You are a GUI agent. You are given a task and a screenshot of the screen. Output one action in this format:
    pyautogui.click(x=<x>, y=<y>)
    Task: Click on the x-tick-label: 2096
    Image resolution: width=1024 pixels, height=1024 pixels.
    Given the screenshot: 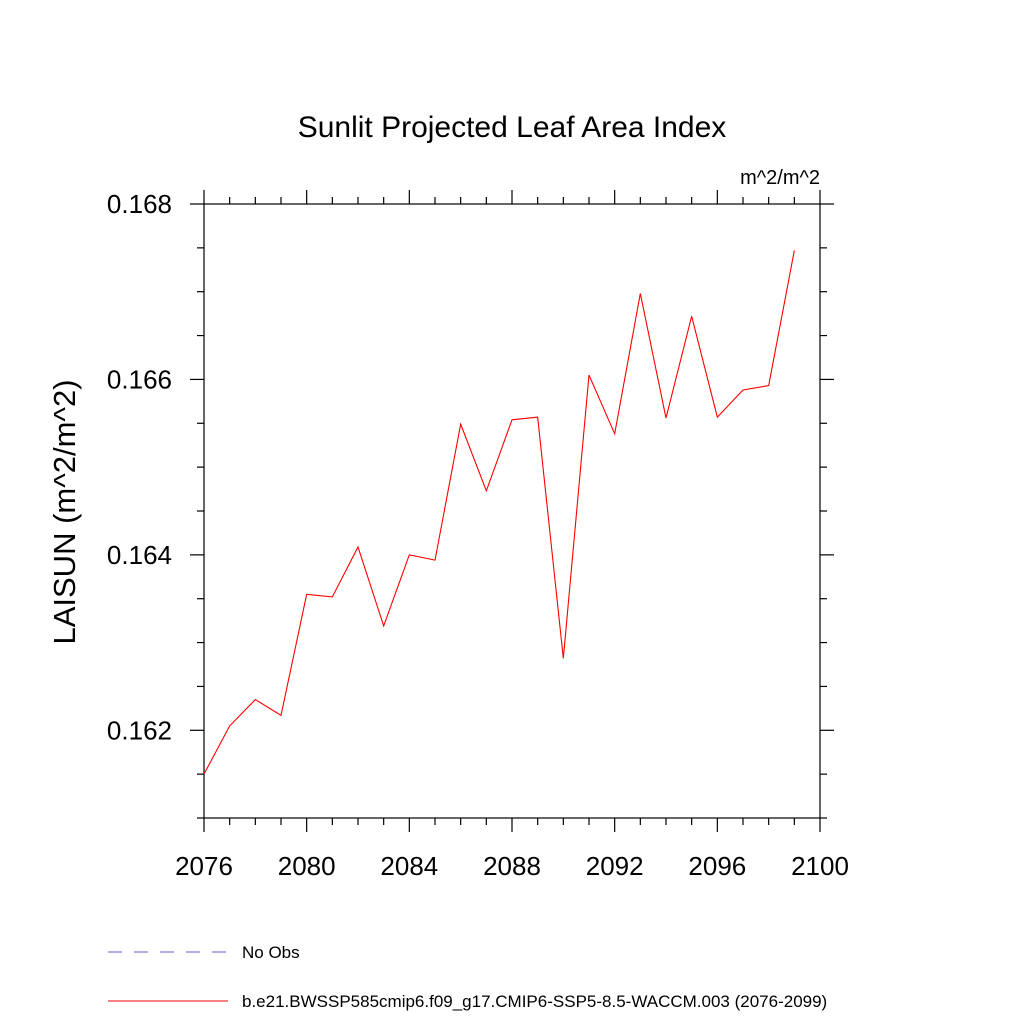 What is the action you would take?
    pyautogui.click(x=717, y=866)
    